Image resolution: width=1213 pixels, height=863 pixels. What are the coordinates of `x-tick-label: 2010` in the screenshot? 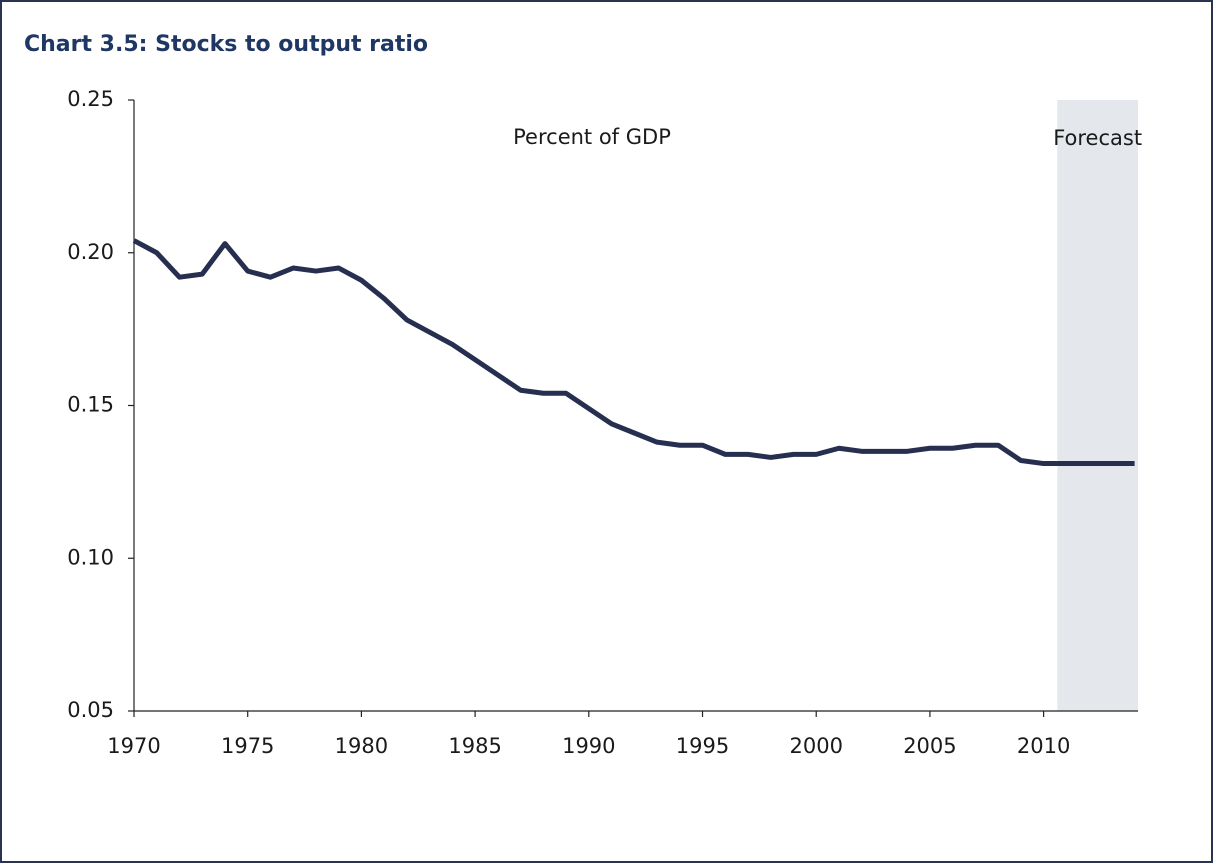 It's located at (1043, 746).